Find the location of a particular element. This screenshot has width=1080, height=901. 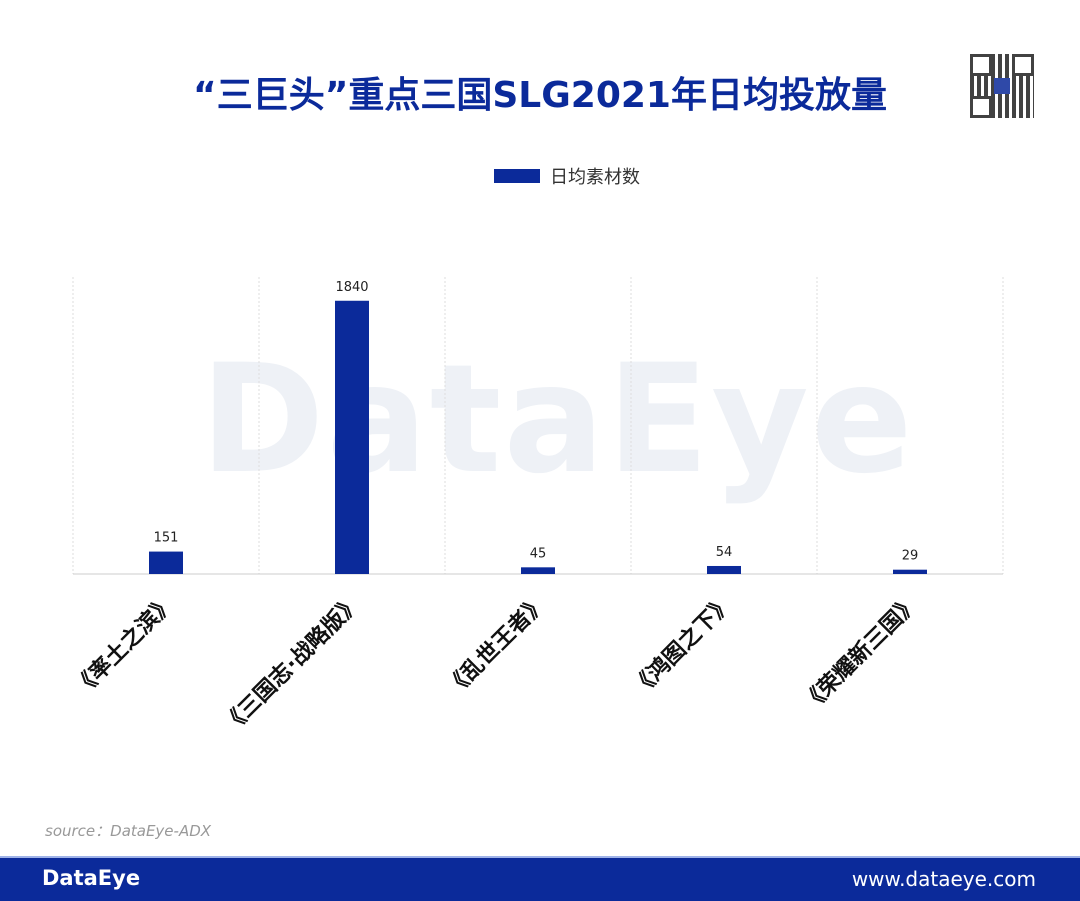

data-label: 45 is located at coordinates (538, 553).